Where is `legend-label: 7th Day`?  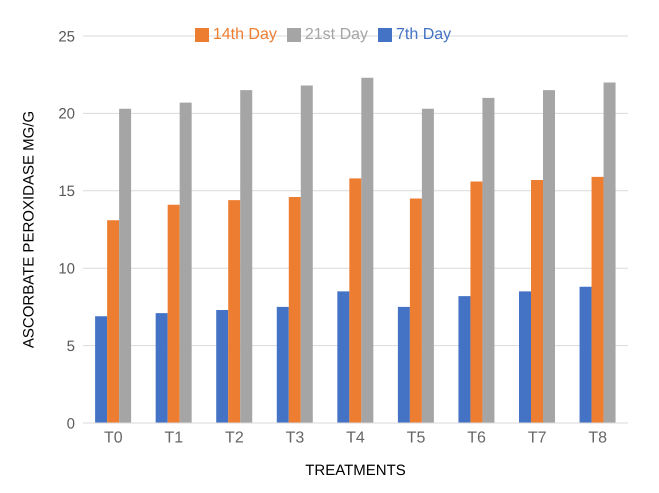
legend-label: 7th Day is located at coordinates (424, 34).